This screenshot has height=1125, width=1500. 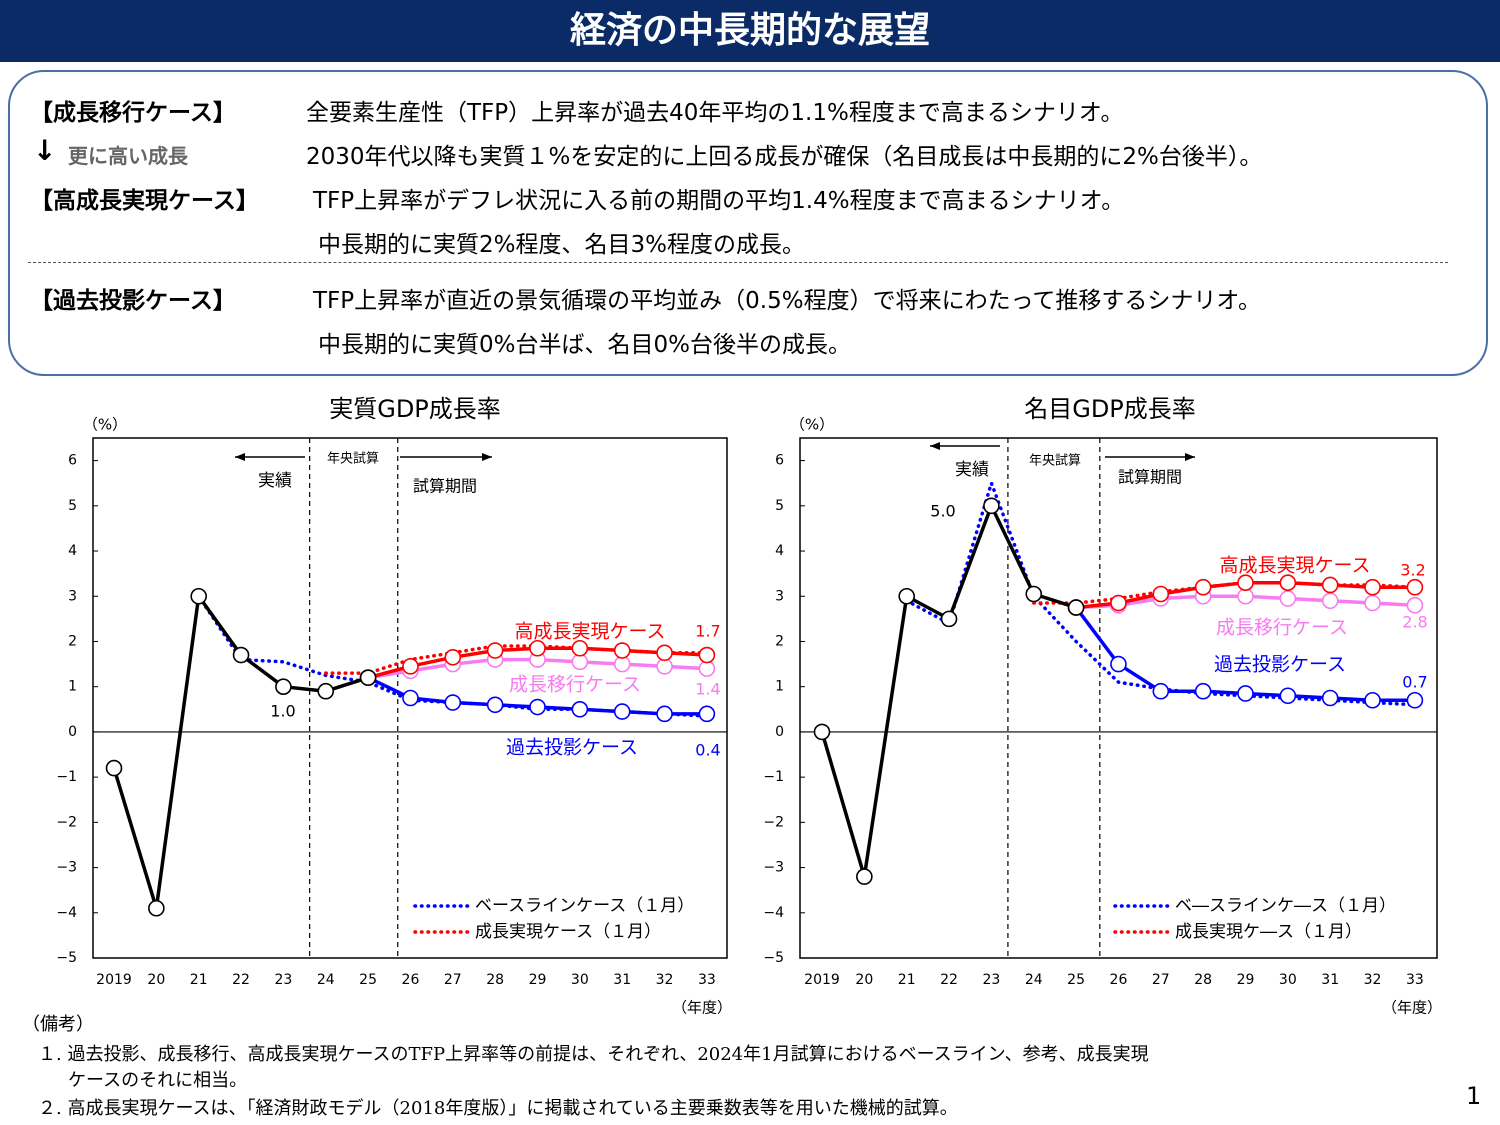 What do you see at coordinates (1414, 622) in the screenshot?
I see `value-label: 2.8` at bounding box center [1414, 622].